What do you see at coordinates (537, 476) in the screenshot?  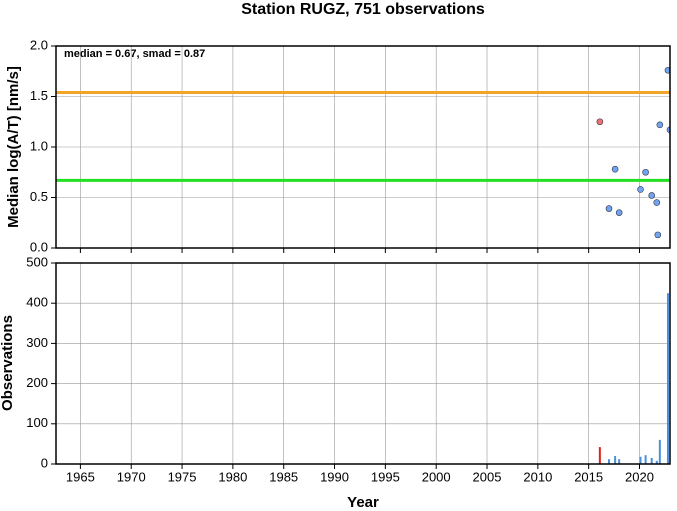 I see `x-tick-label: 2010` at bounding box center [537, 476].